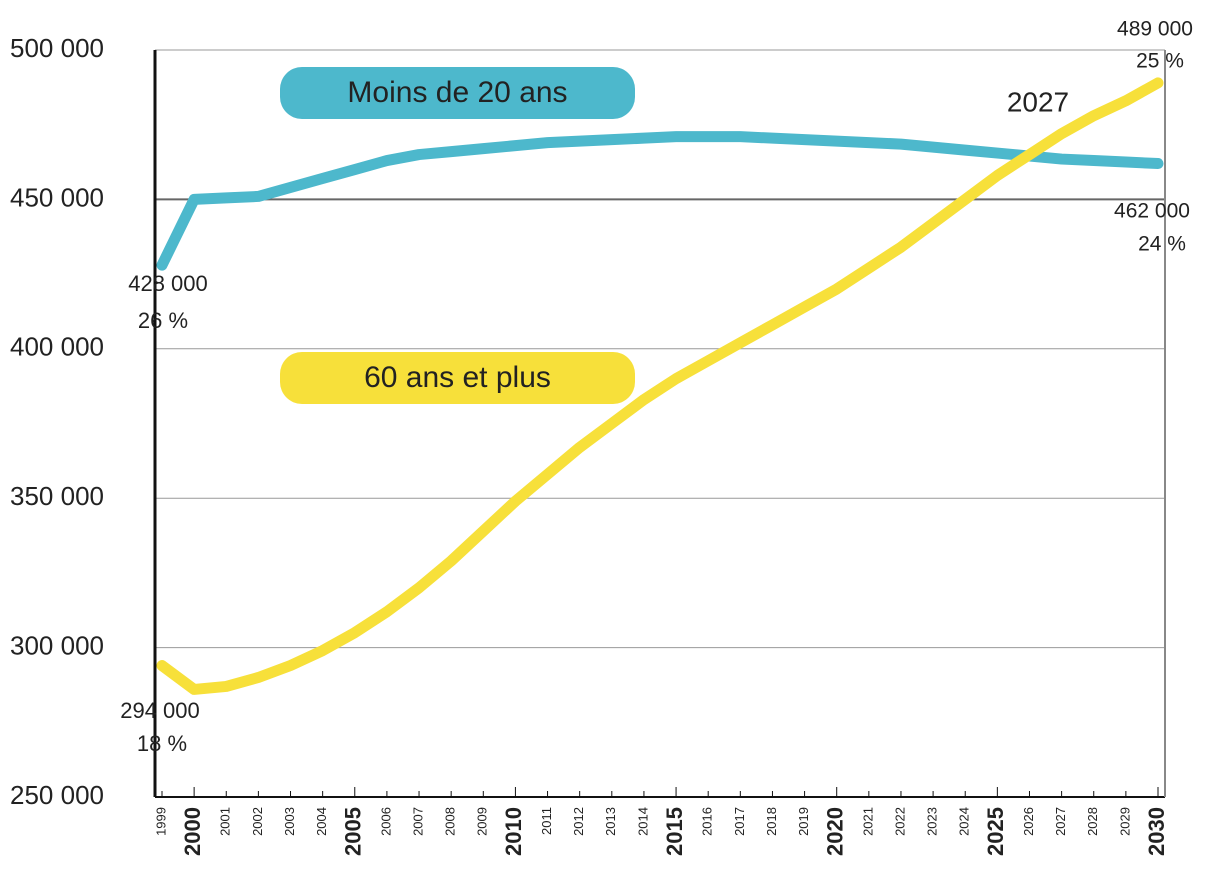  What do you see at coordinates (867, 821) in the screenshot?
I see `x-tick-label: 2021` at bounding box center [867, 821].